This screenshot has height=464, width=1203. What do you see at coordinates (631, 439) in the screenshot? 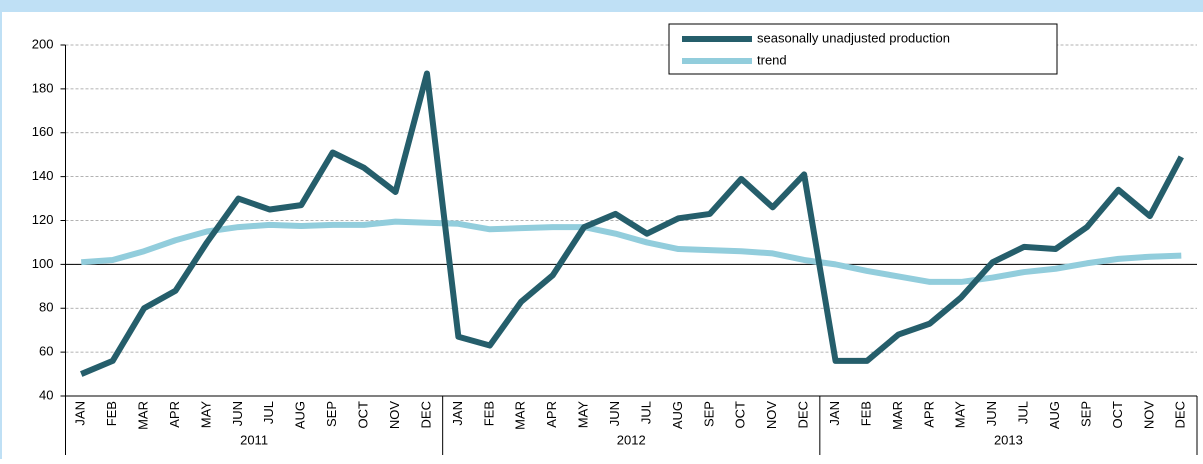
I see `x-group-label: 2012` at bounding box center [631, 439].